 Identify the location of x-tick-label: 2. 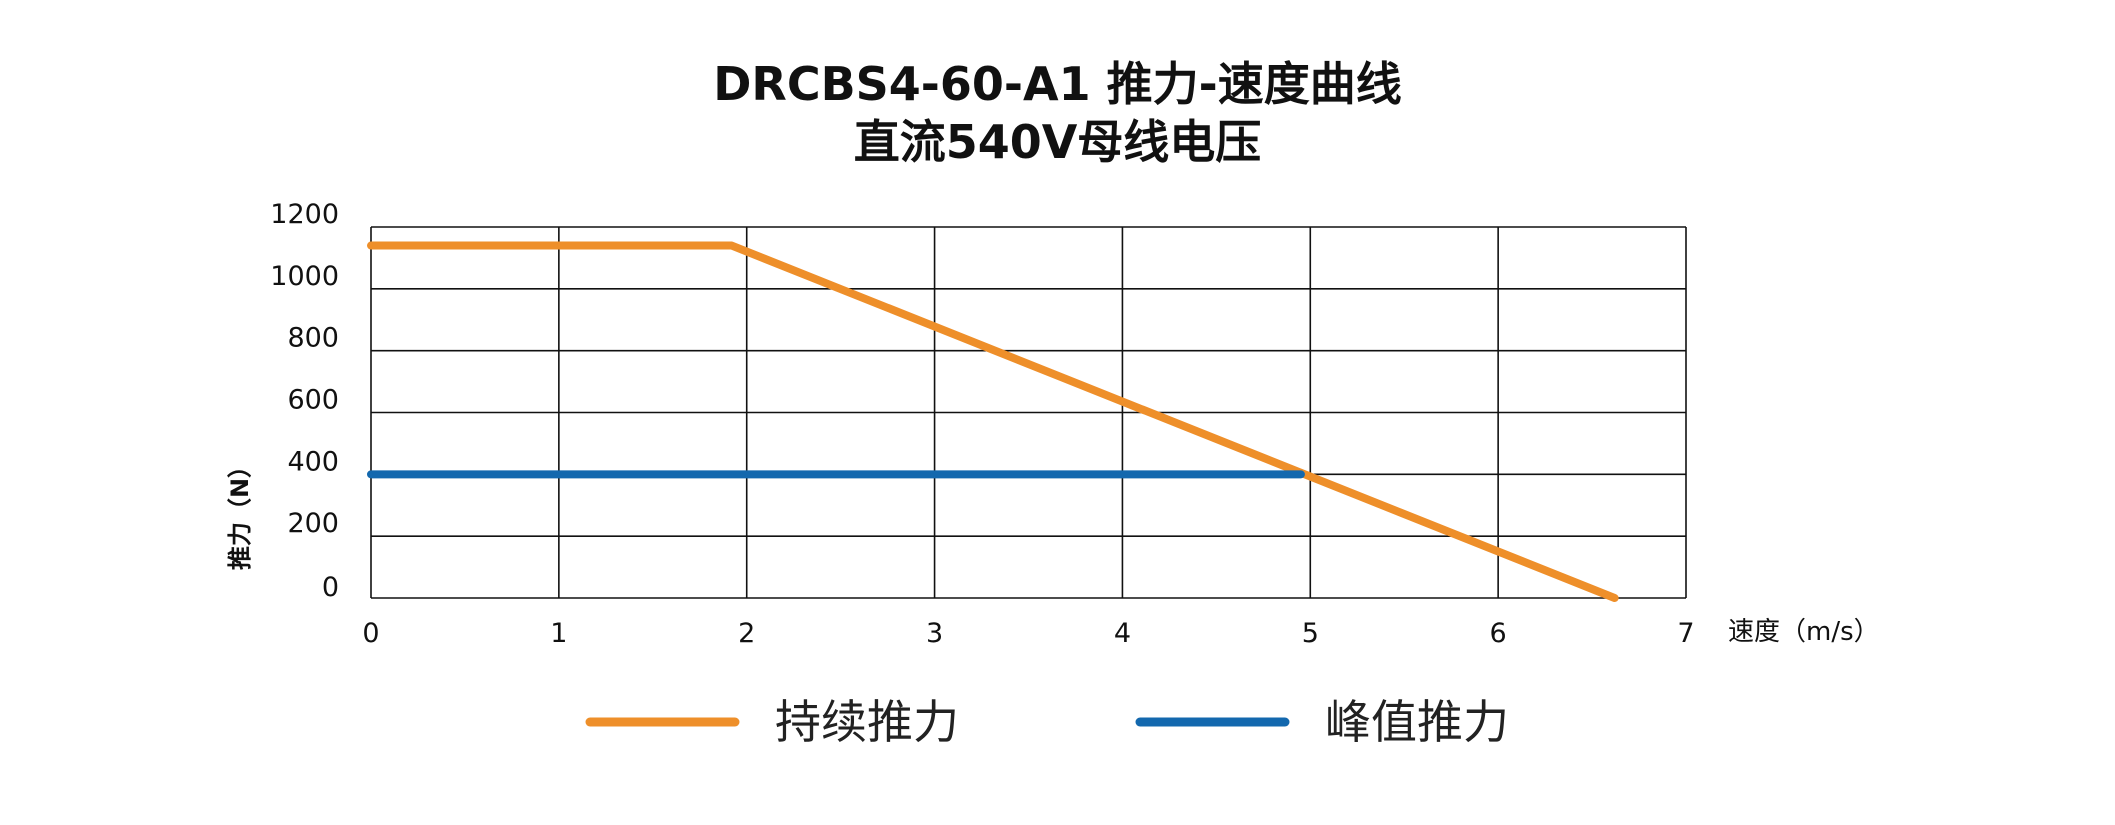
(746, 633).